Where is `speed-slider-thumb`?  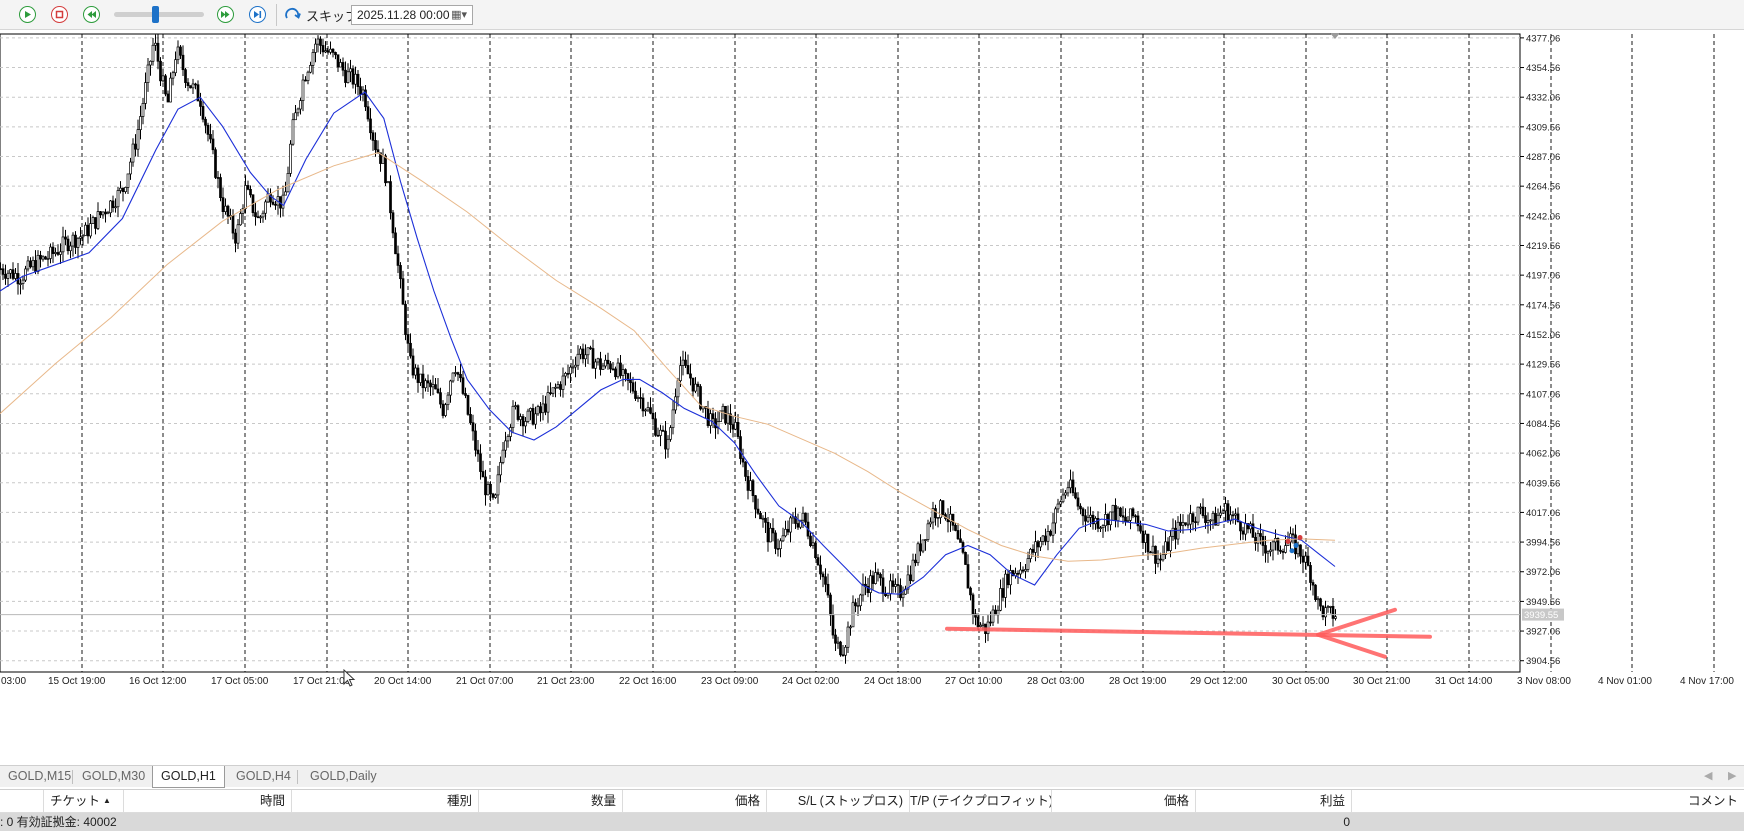
speed-slider-thumb is located at coordinates (155, 14).